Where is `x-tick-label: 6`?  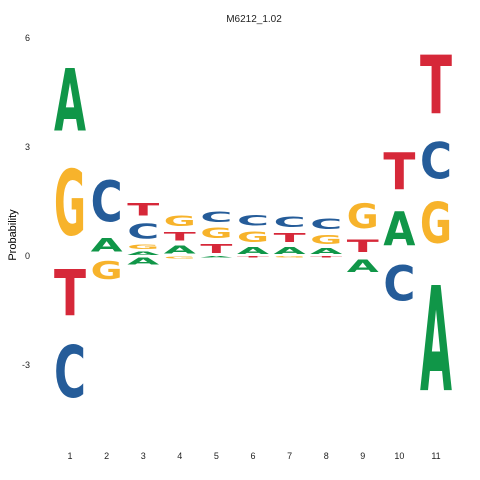 x-tick-label: 6 is located at coordinates (252, 456).